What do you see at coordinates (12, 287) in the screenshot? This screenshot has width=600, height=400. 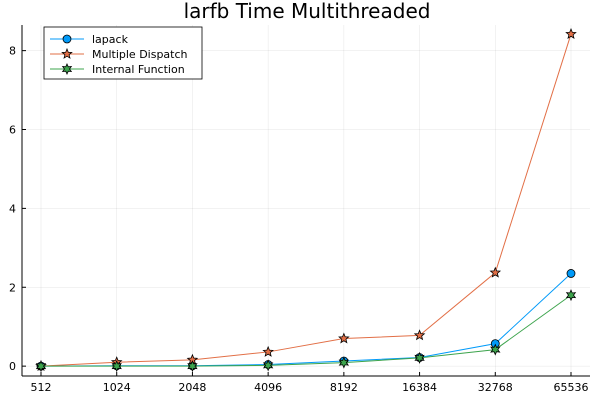 I see `y-tick-label: 2` at bounding box center [12, 287].